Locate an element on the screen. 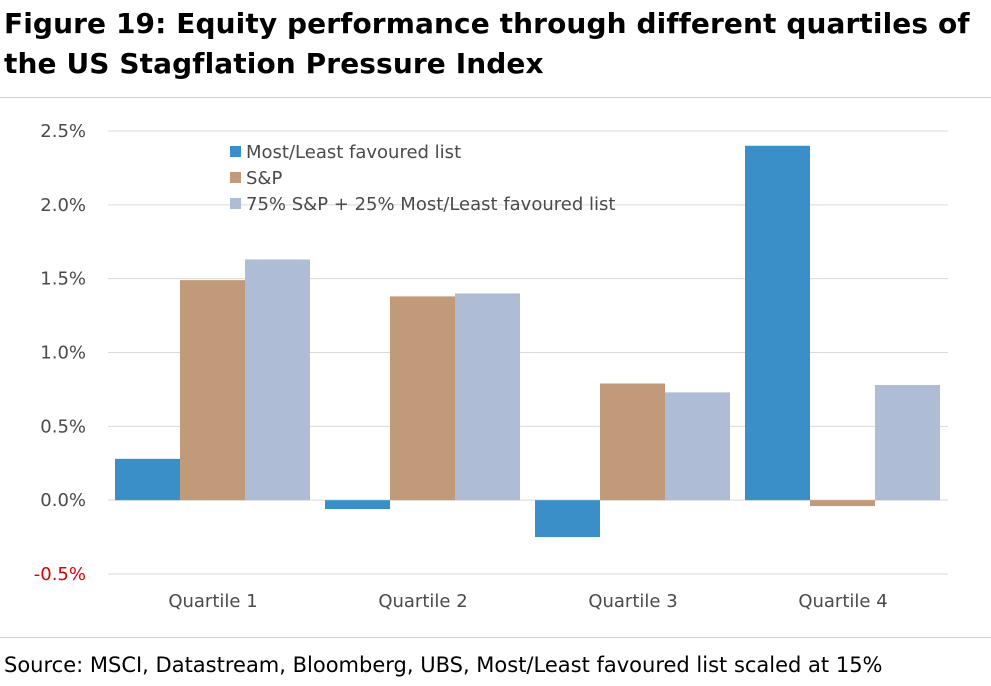 The image size is (991, 686). y-tick-label: 1.5% is located at coordinates (63, 279).